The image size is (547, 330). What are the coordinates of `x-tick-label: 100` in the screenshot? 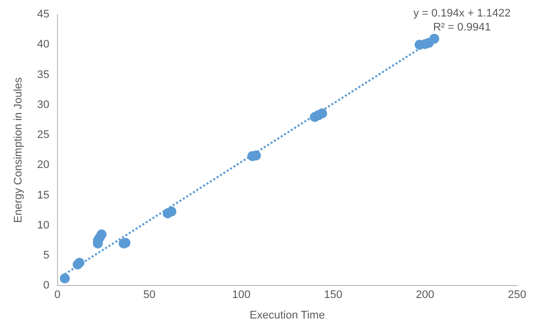 It's located at (241, 295).